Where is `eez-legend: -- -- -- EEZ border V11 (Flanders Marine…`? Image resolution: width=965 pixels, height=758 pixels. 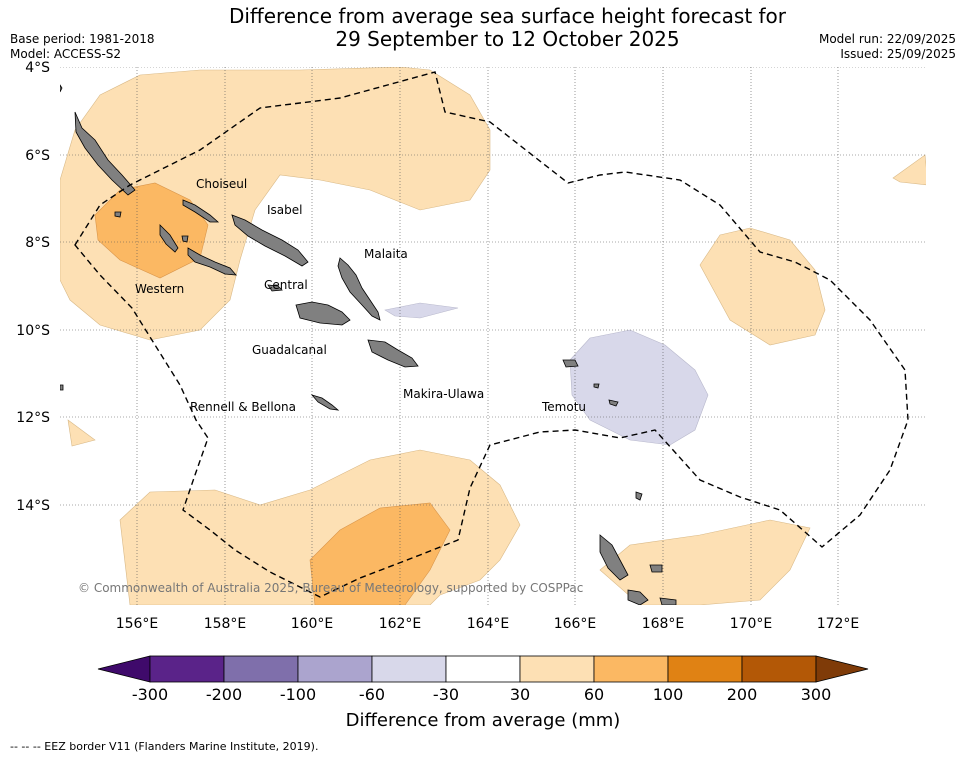 eez-legend: -- -- -- EEZ border V11 (Flanders Marine… is located at coordinates (164, 746).